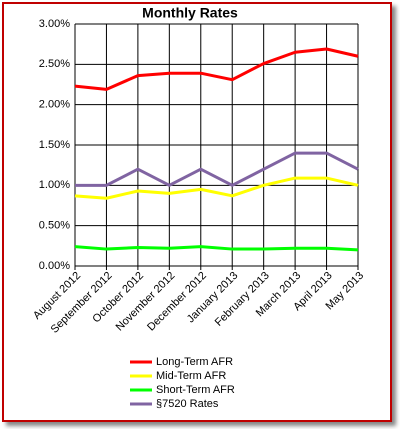  I want to click on y-tick-label: 3.00%, so click(54, 24).